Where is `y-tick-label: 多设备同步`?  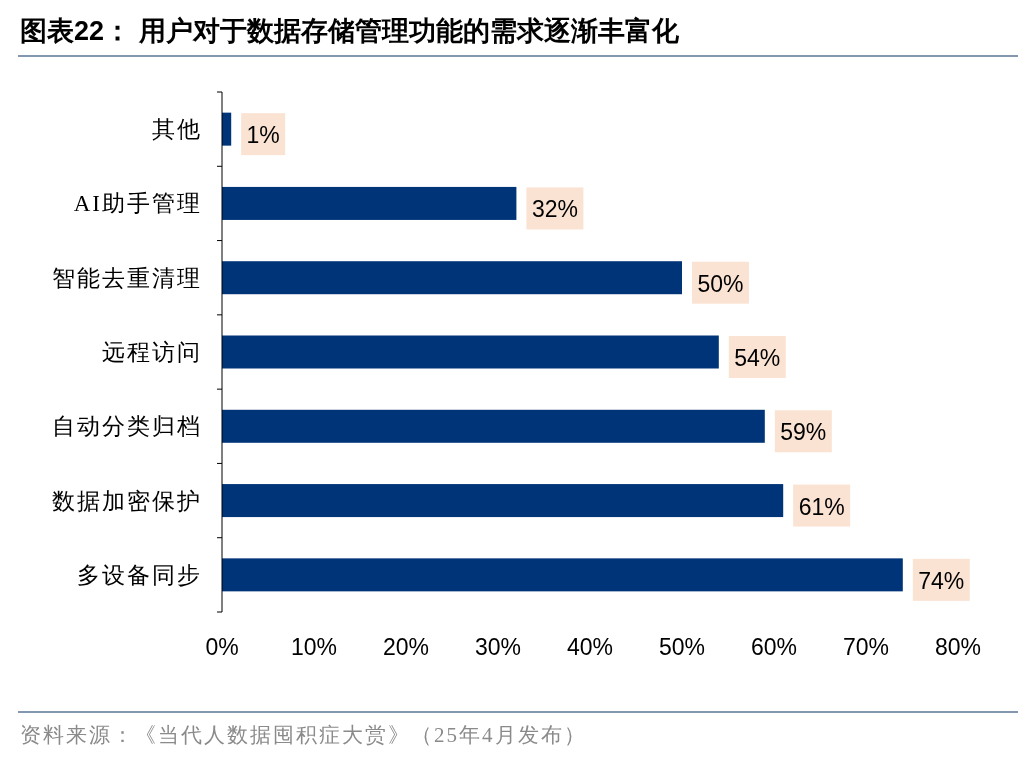 y-tick-label: 多设备同步 is located at coordinates (139, 575).